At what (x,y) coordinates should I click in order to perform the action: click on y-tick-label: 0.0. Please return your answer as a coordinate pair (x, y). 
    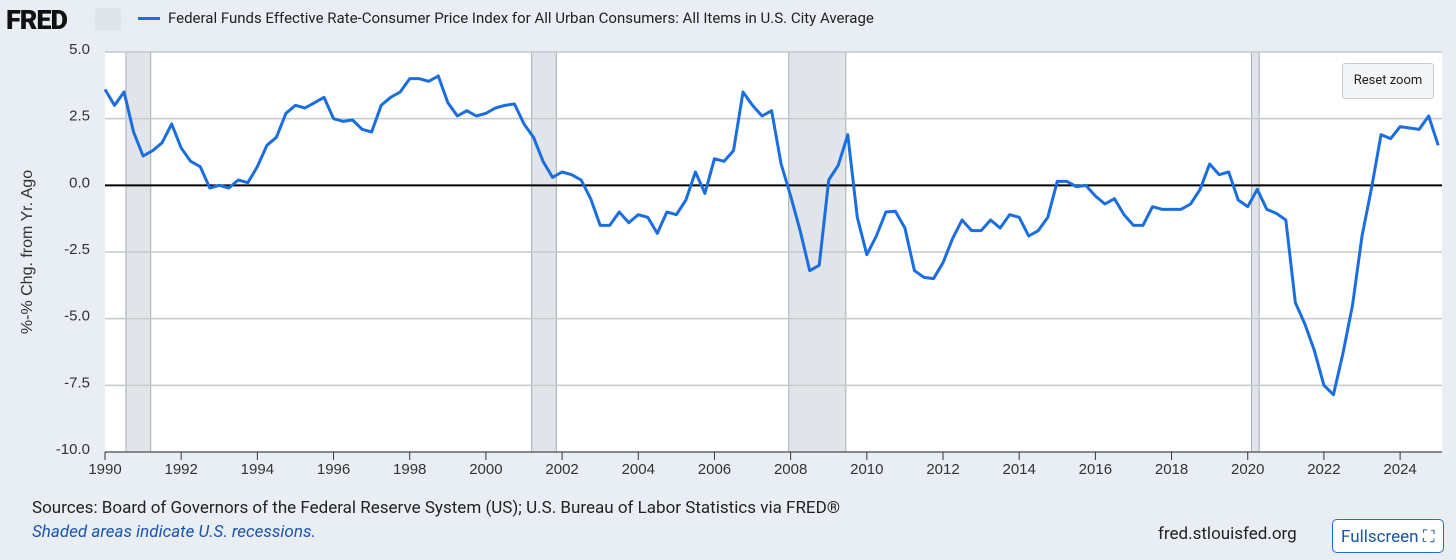
    Looking at the image, I should click on (79, 182).